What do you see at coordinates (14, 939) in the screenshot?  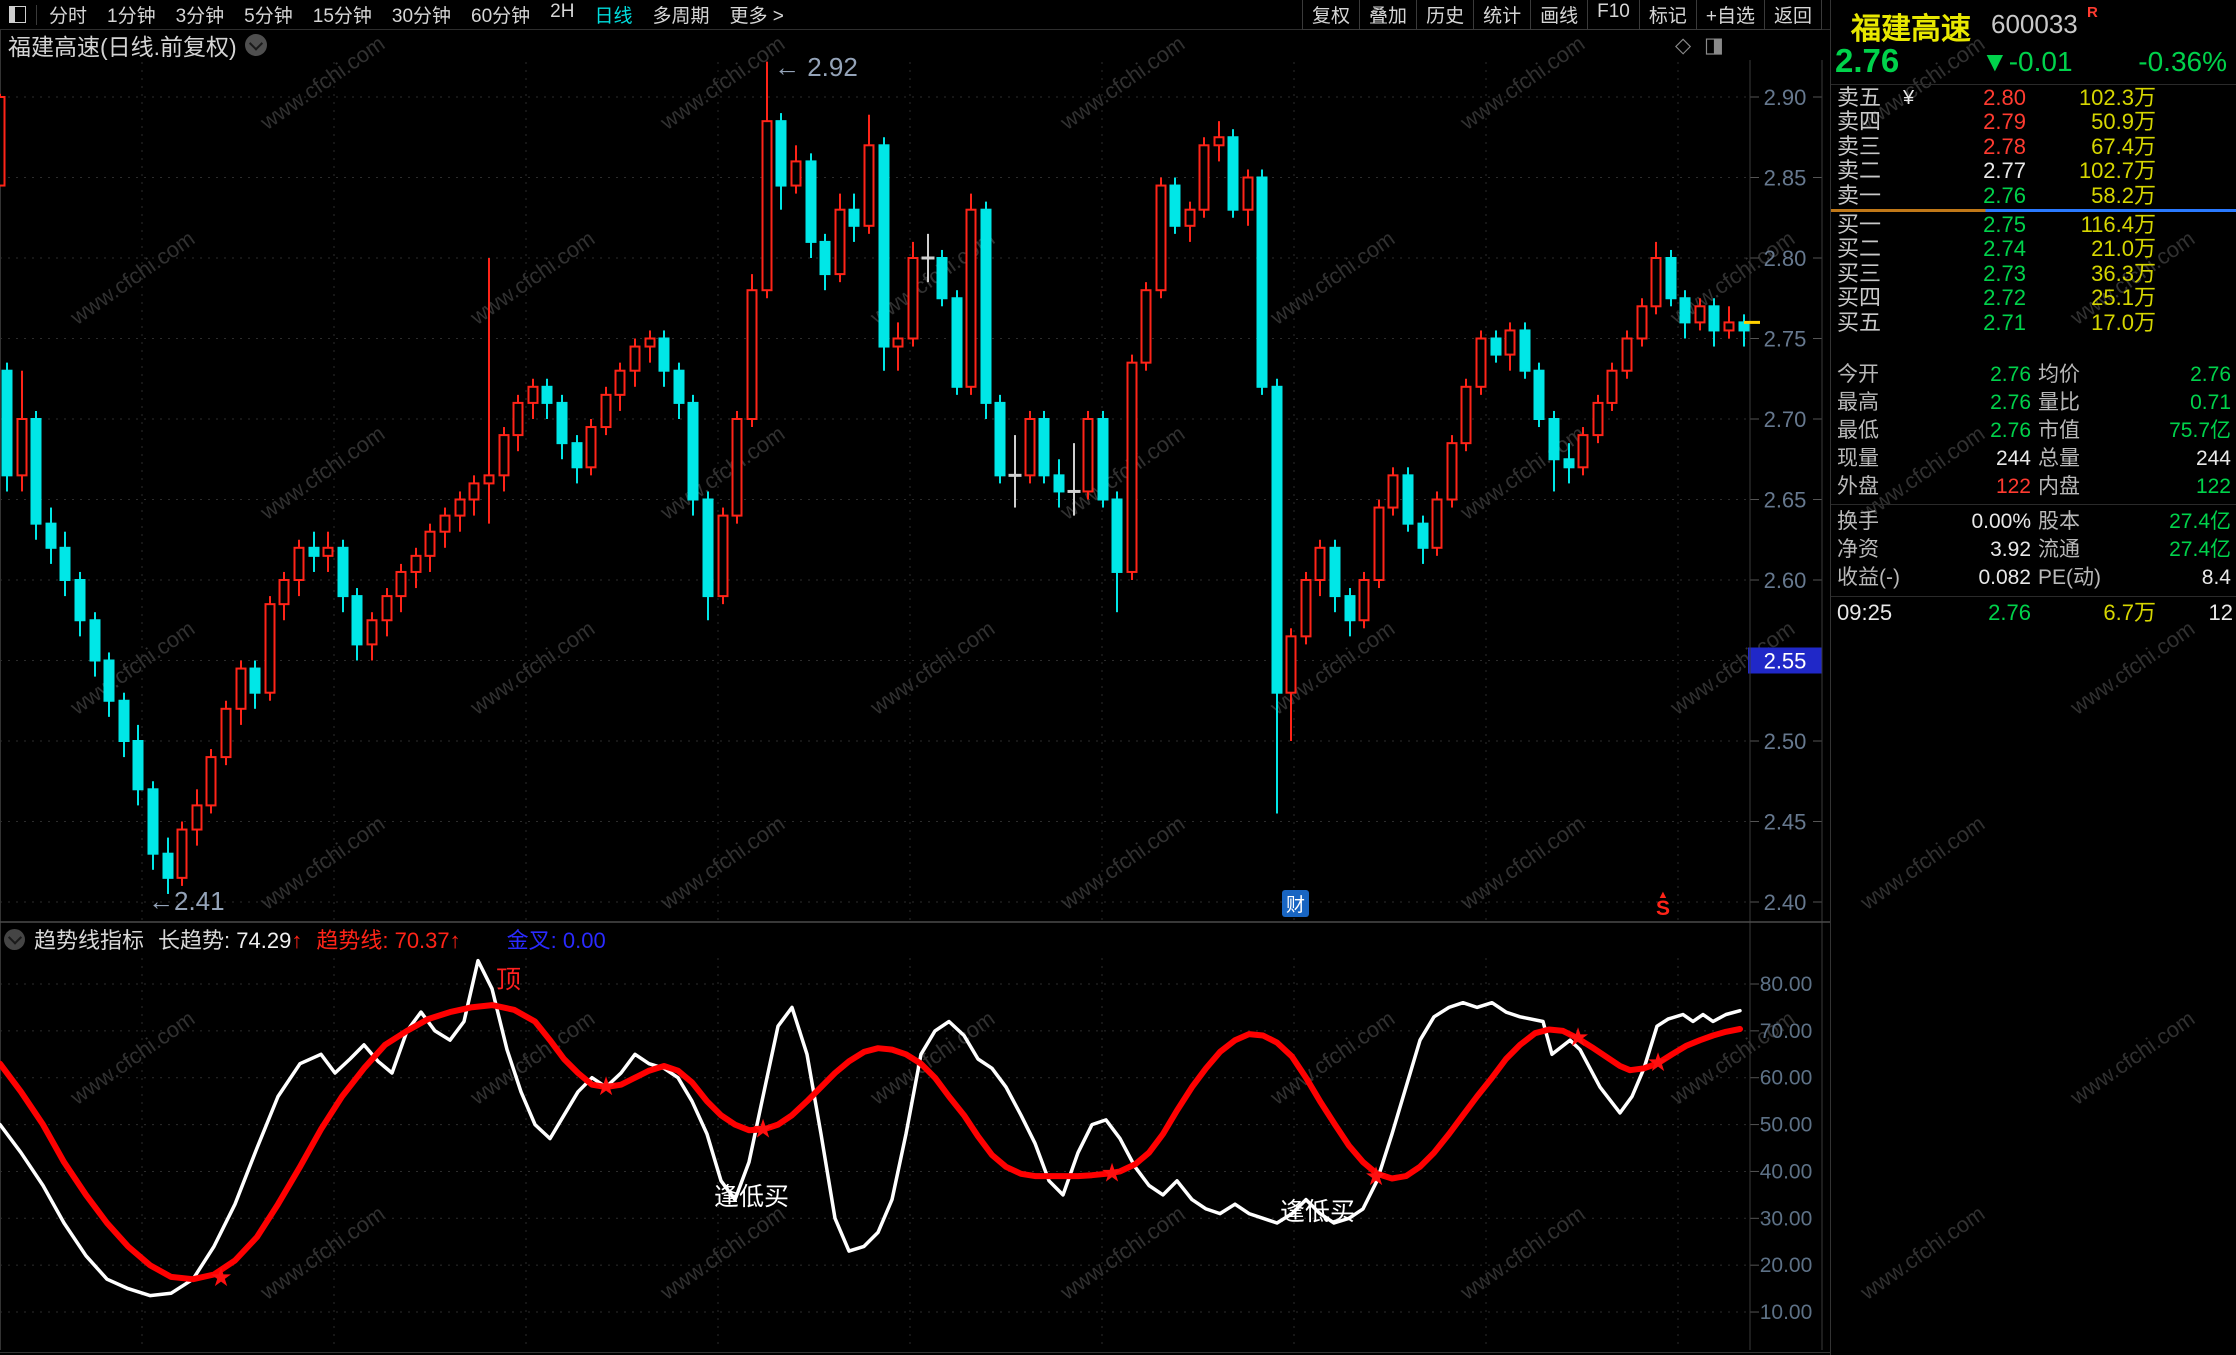 I see `collapse-indicator-icon` at bounding box center [14, 939].